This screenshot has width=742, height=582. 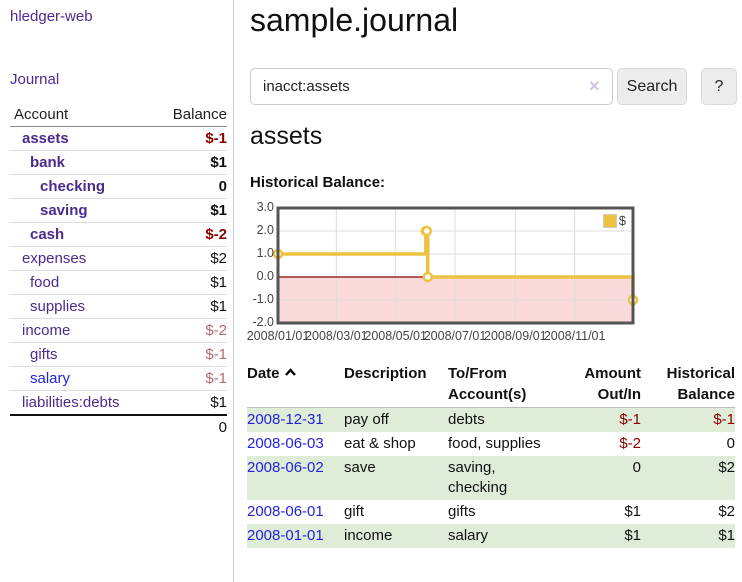 I want to click on transaction-date-link: 2008-01-01, so click(x=285, y=535).